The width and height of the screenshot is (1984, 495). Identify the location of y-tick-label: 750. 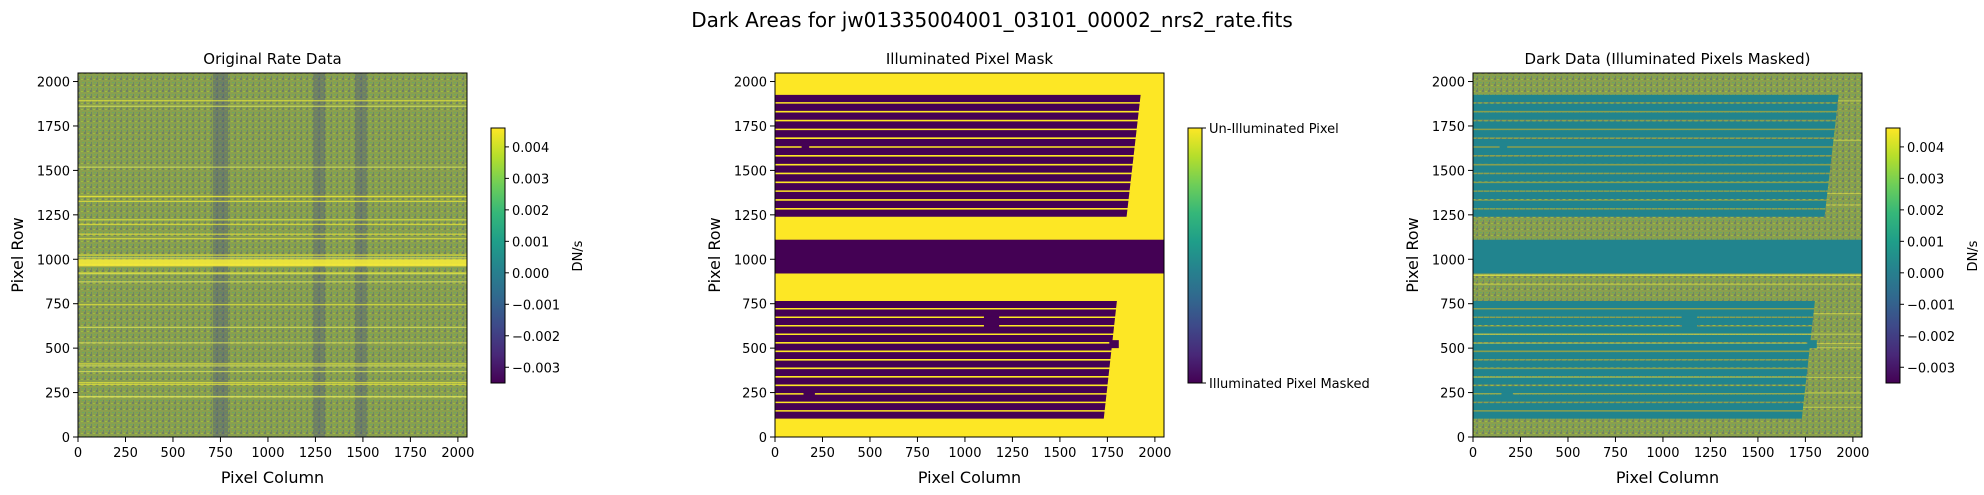
(1452, 305).